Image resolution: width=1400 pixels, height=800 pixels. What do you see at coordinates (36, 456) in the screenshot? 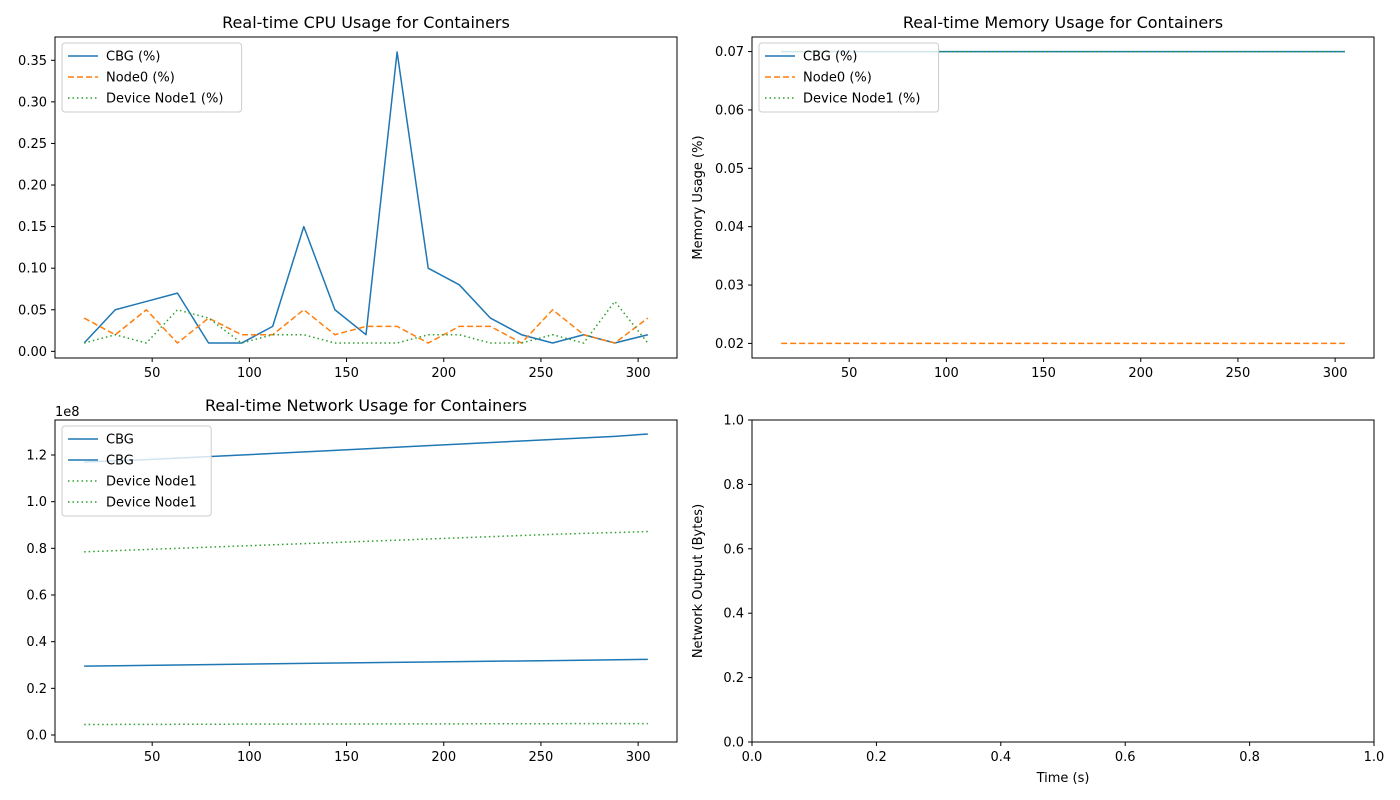
I see `y-tick-label: 1.2` at bounding box center [36, 456].